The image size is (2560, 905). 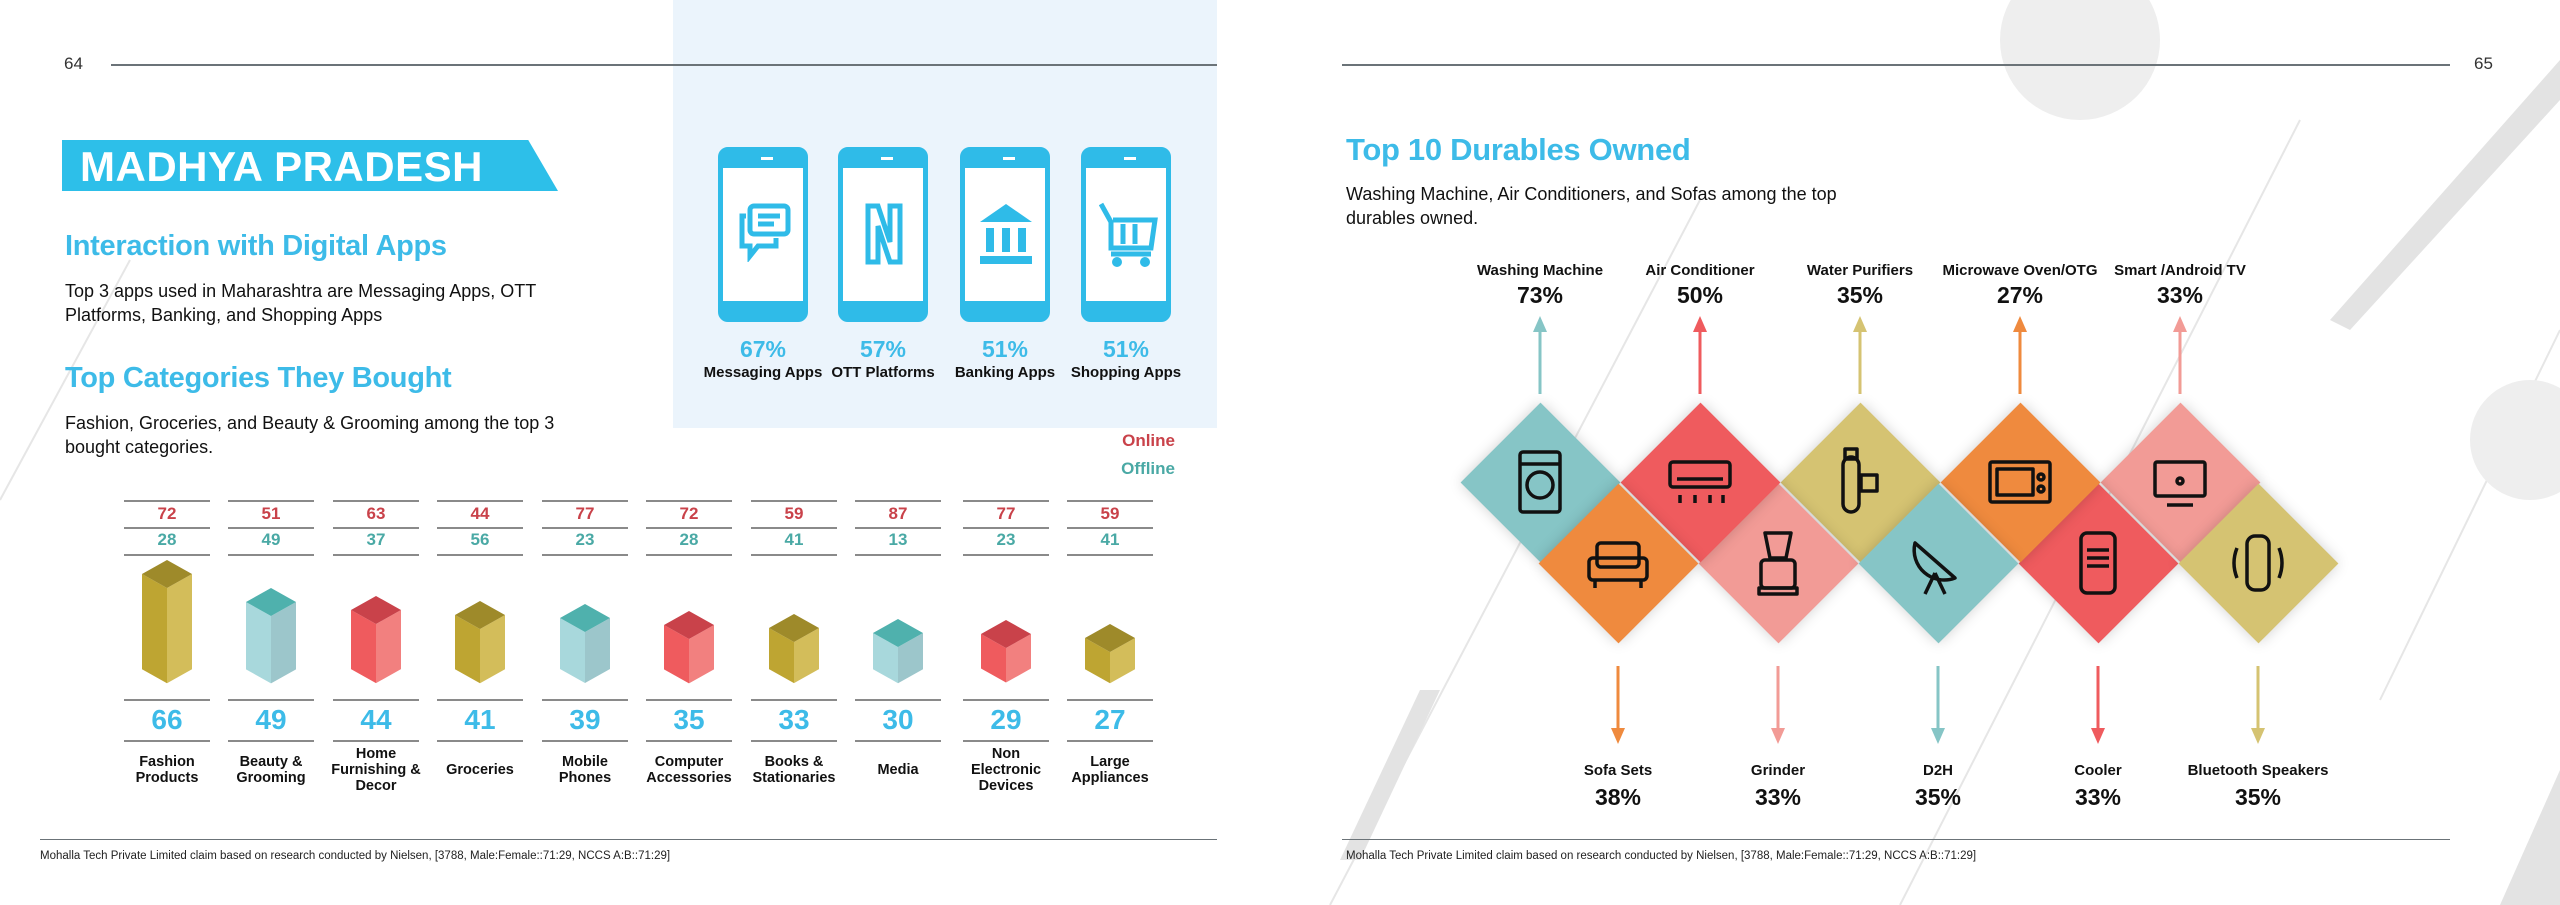 I want to click on durable-label: Smart /Android TV, so click(x=2180, y=270).